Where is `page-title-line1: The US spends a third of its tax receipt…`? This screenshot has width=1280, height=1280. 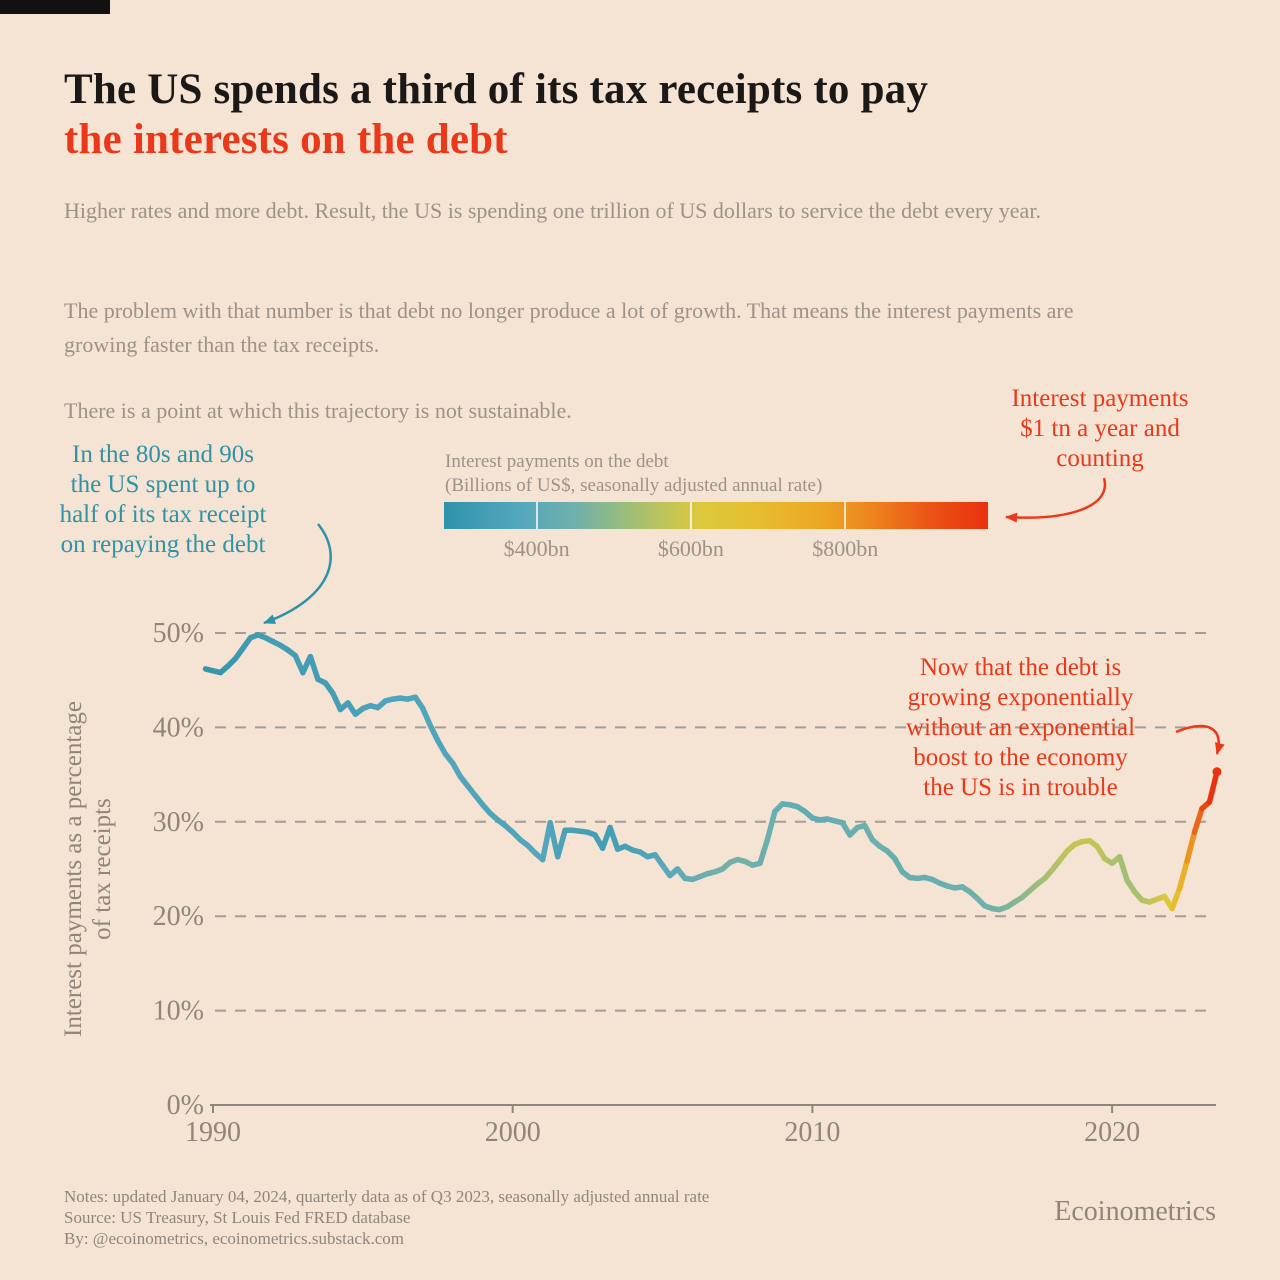
page-title-line1: The US spends a third of its tax receipt… is located at coordinates (496, 89).